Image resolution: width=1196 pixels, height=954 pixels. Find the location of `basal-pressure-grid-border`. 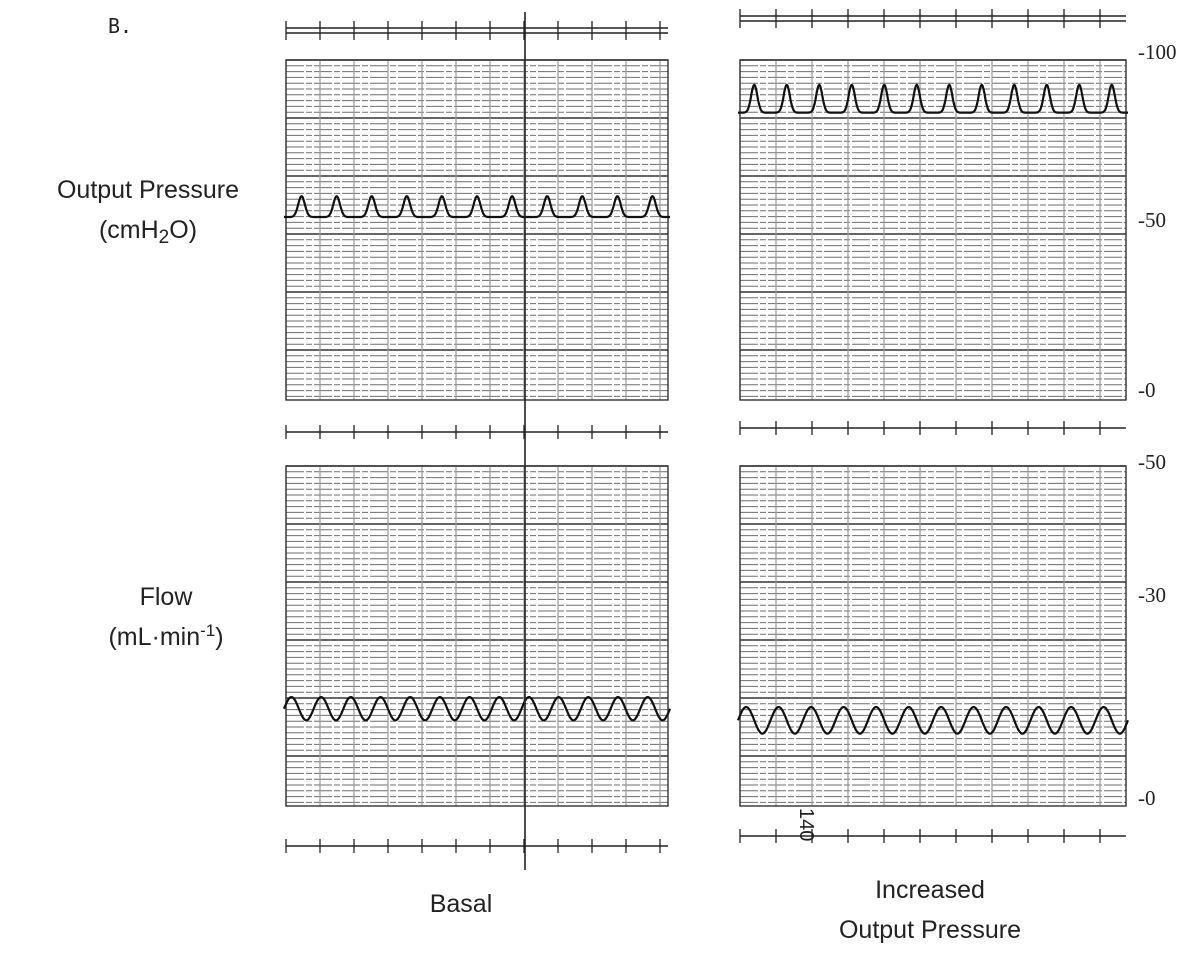

basal-pressure-grid-border is located at coordinates (477, 230).